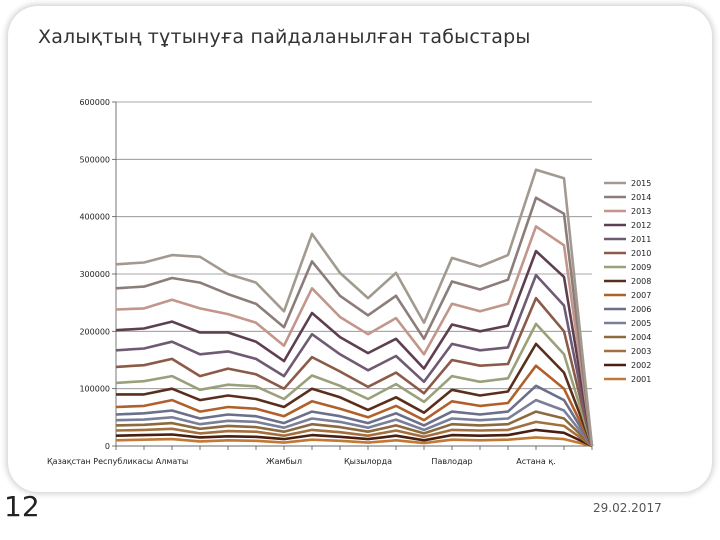 This screenshot has width=720, height=540. What do you see at coordinates (94, 331) in the screenshot?
I see `y-tick-label: 200000` at bounding box center [94, 331].